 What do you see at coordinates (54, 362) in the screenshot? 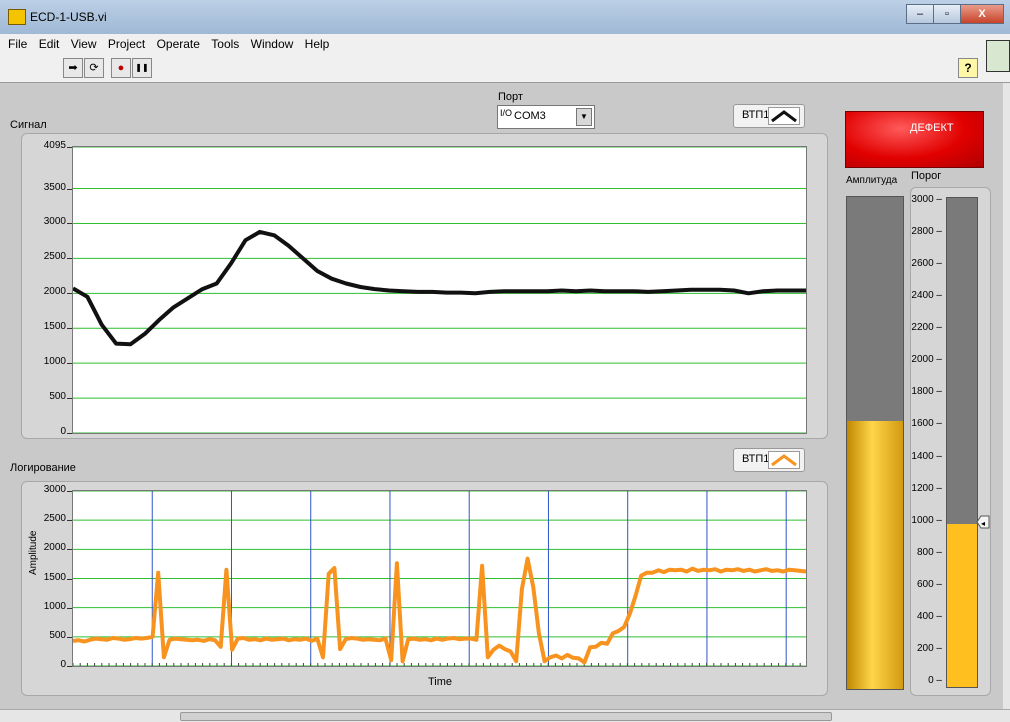
I see `signal-y-tick-label: 1000` at bounding box center [54, 362].